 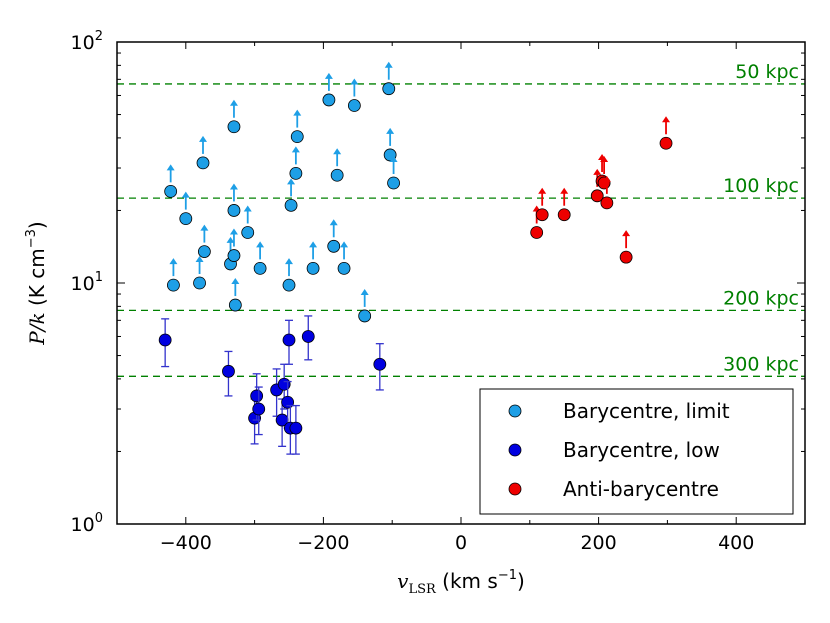 I want to click on y-tick-label: 10¹, so click(x=87, y=282).